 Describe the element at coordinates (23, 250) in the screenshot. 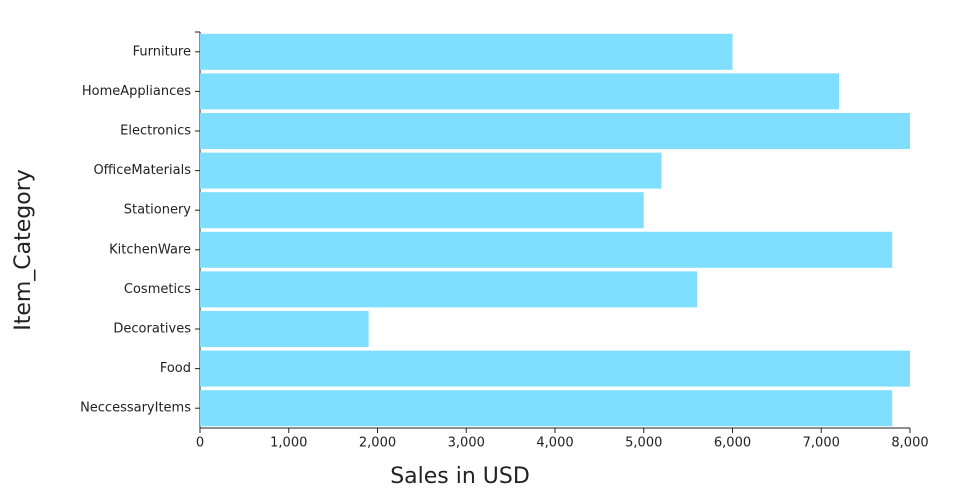

I see `y-axis-title: Item_Category` at that location.